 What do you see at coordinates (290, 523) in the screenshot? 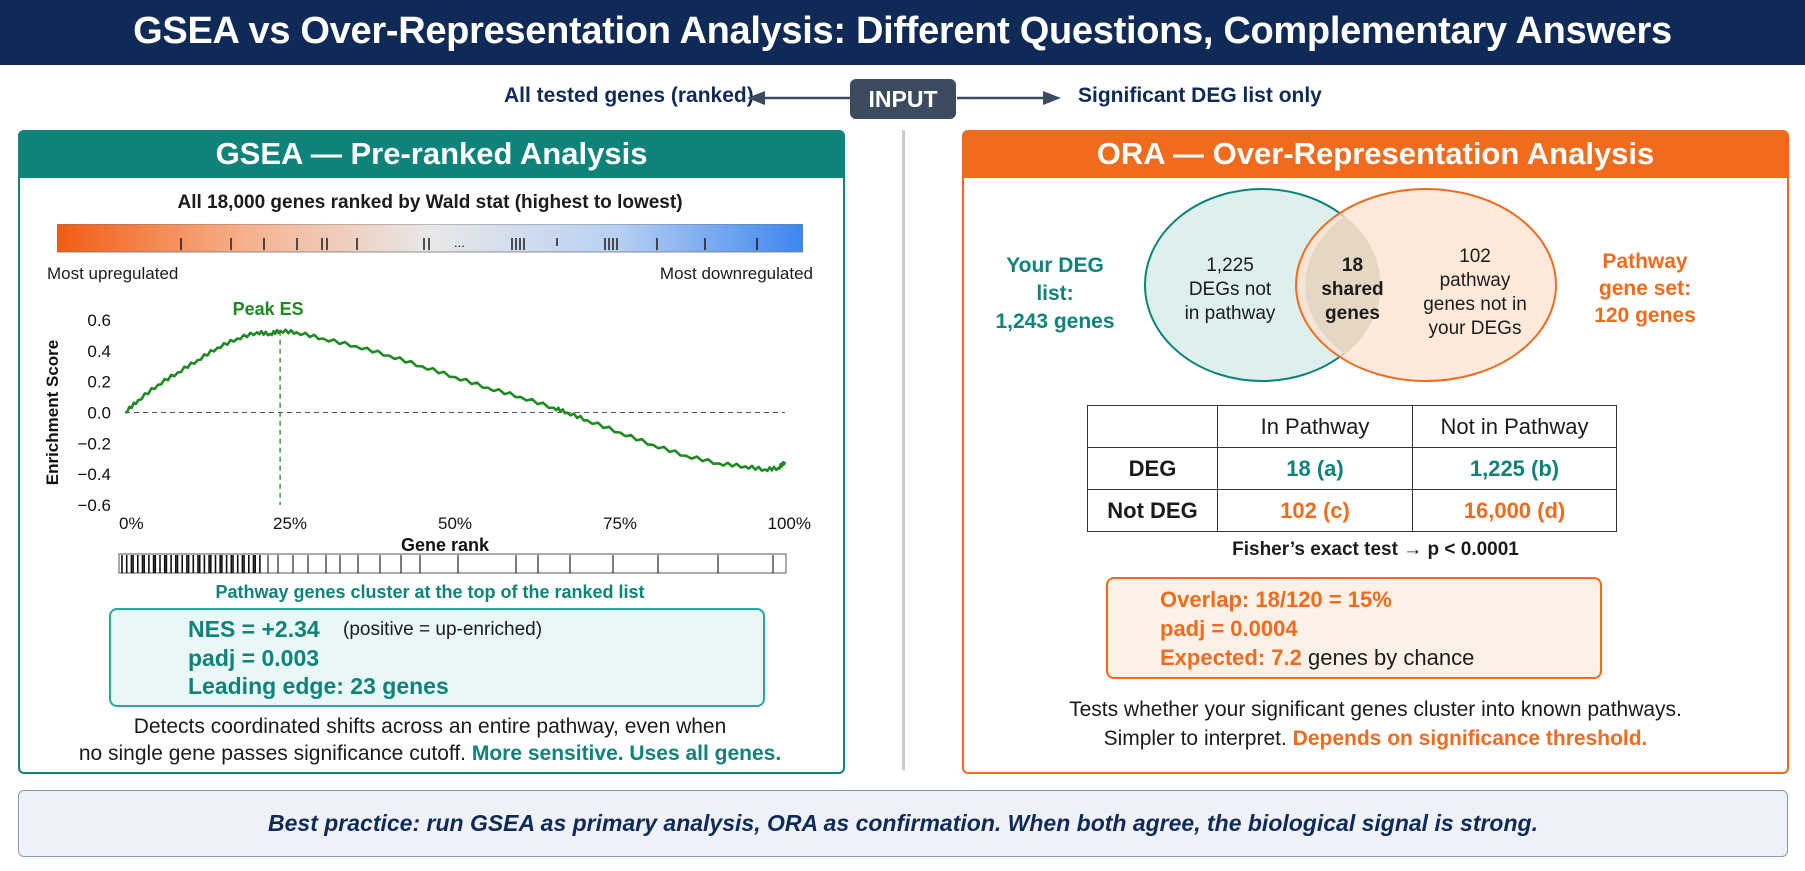
I see `x-tick-label: 25%` at bounding box center [290, 523].